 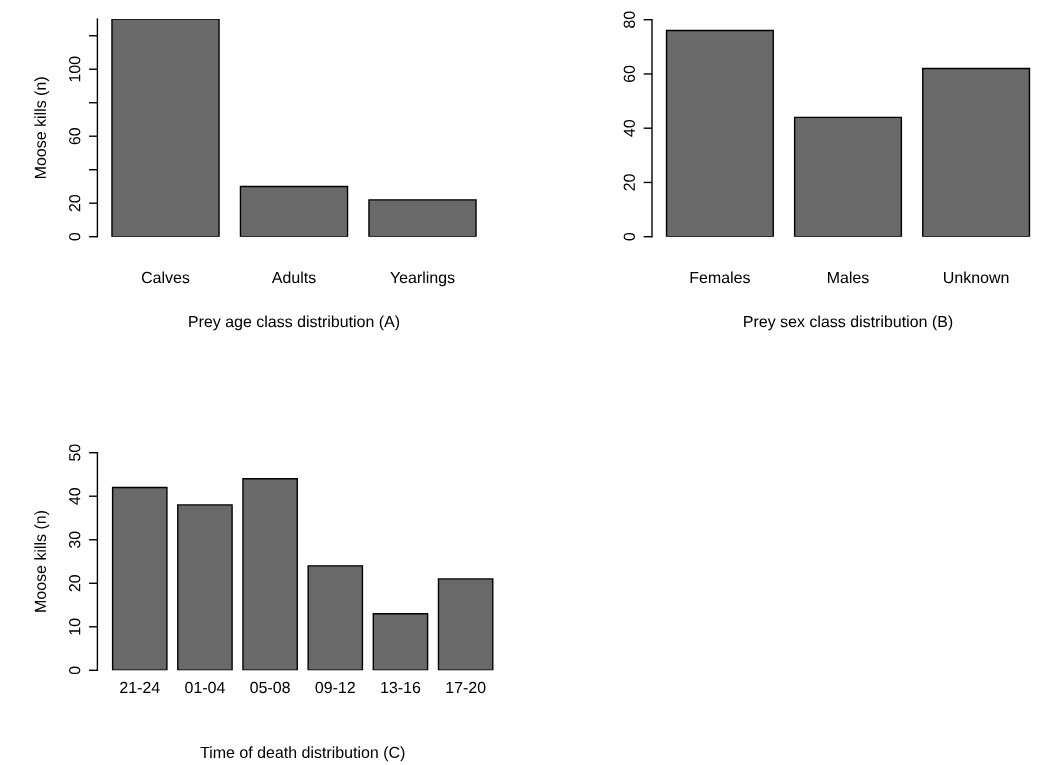 I want to click on x-tick-label: 05-08, so click(x=270, y=687).